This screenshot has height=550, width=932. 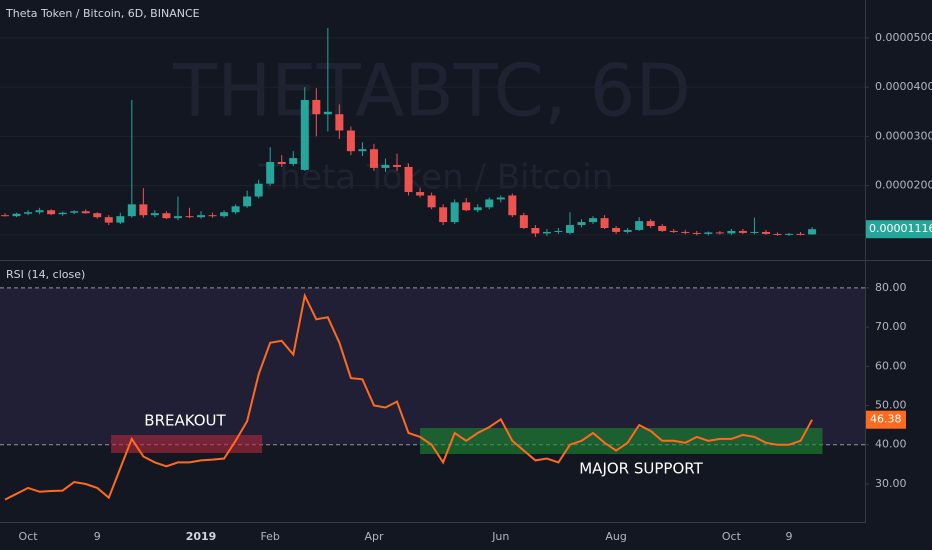 I want to click on x-tick-label: Feb, so click(x=269, y=536).